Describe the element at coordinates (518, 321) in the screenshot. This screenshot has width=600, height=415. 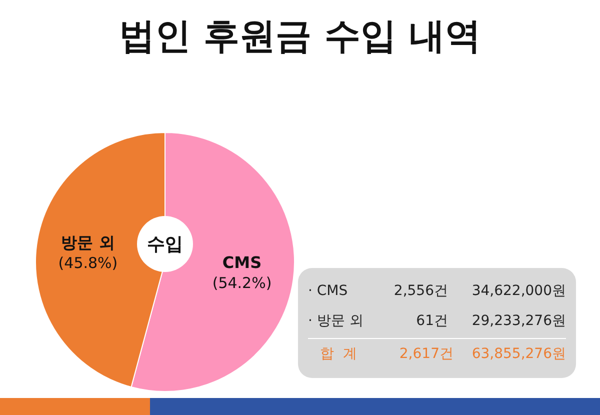
I see `text: 29,233,276원` at that location.